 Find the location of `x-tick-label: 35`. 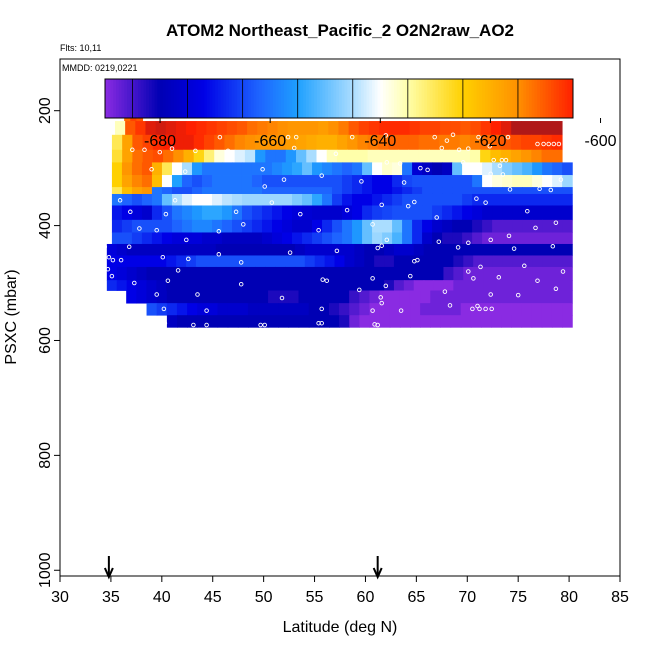

x-tick-label: 35 is located at coordinates (111, 597).